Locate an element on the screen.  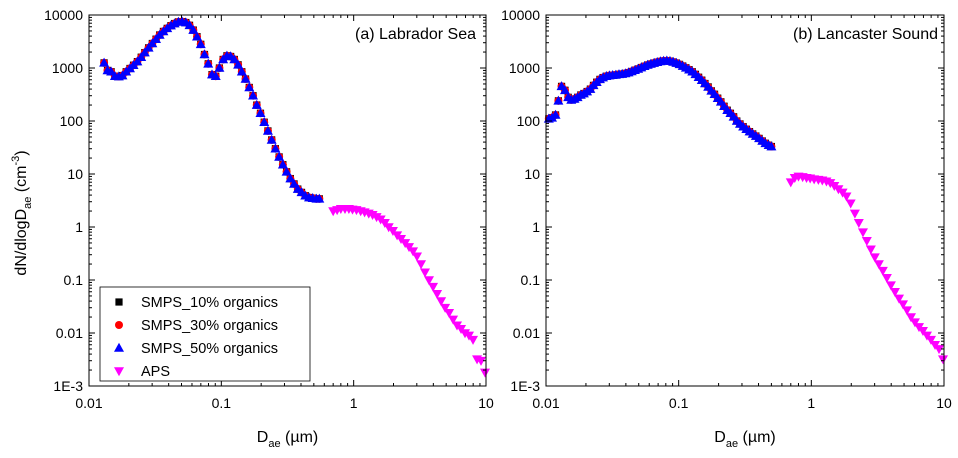
legend-label: SMPS_50% organics is located at coordinates (209, 349).